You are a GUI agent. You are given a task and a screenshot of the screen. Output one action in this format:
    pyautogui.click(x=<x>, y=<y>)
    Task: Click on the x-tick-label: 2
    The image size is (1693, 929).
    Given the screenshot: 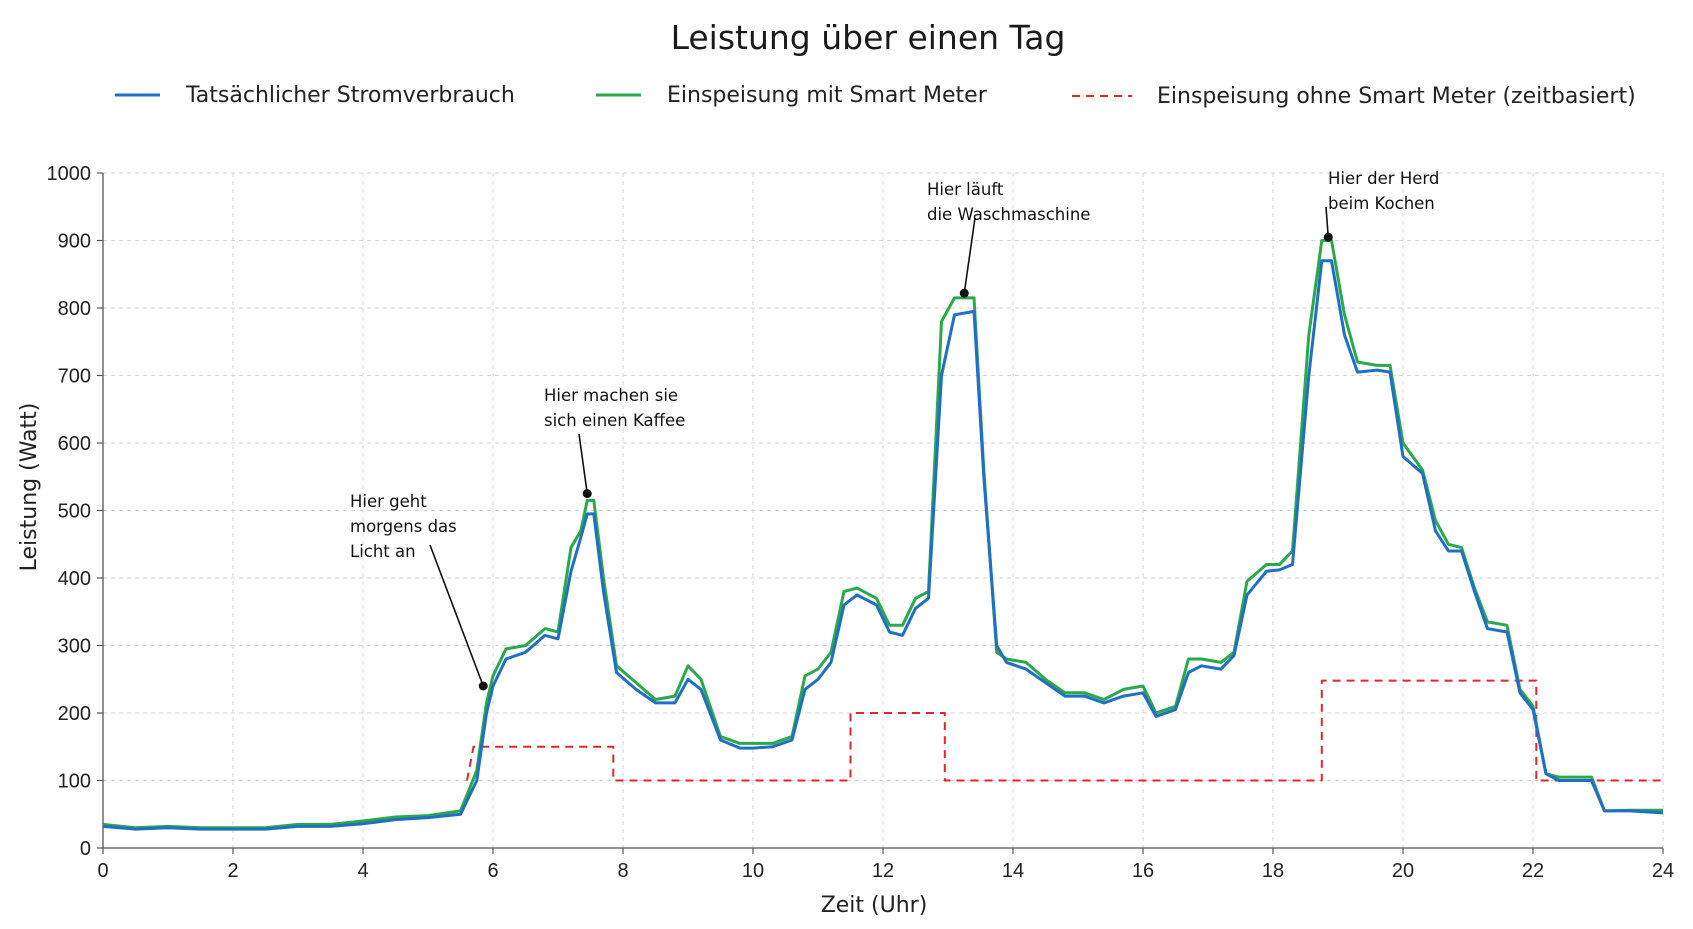 What is the action you would take?
    pyautogui.click(x=232, y=871)
    